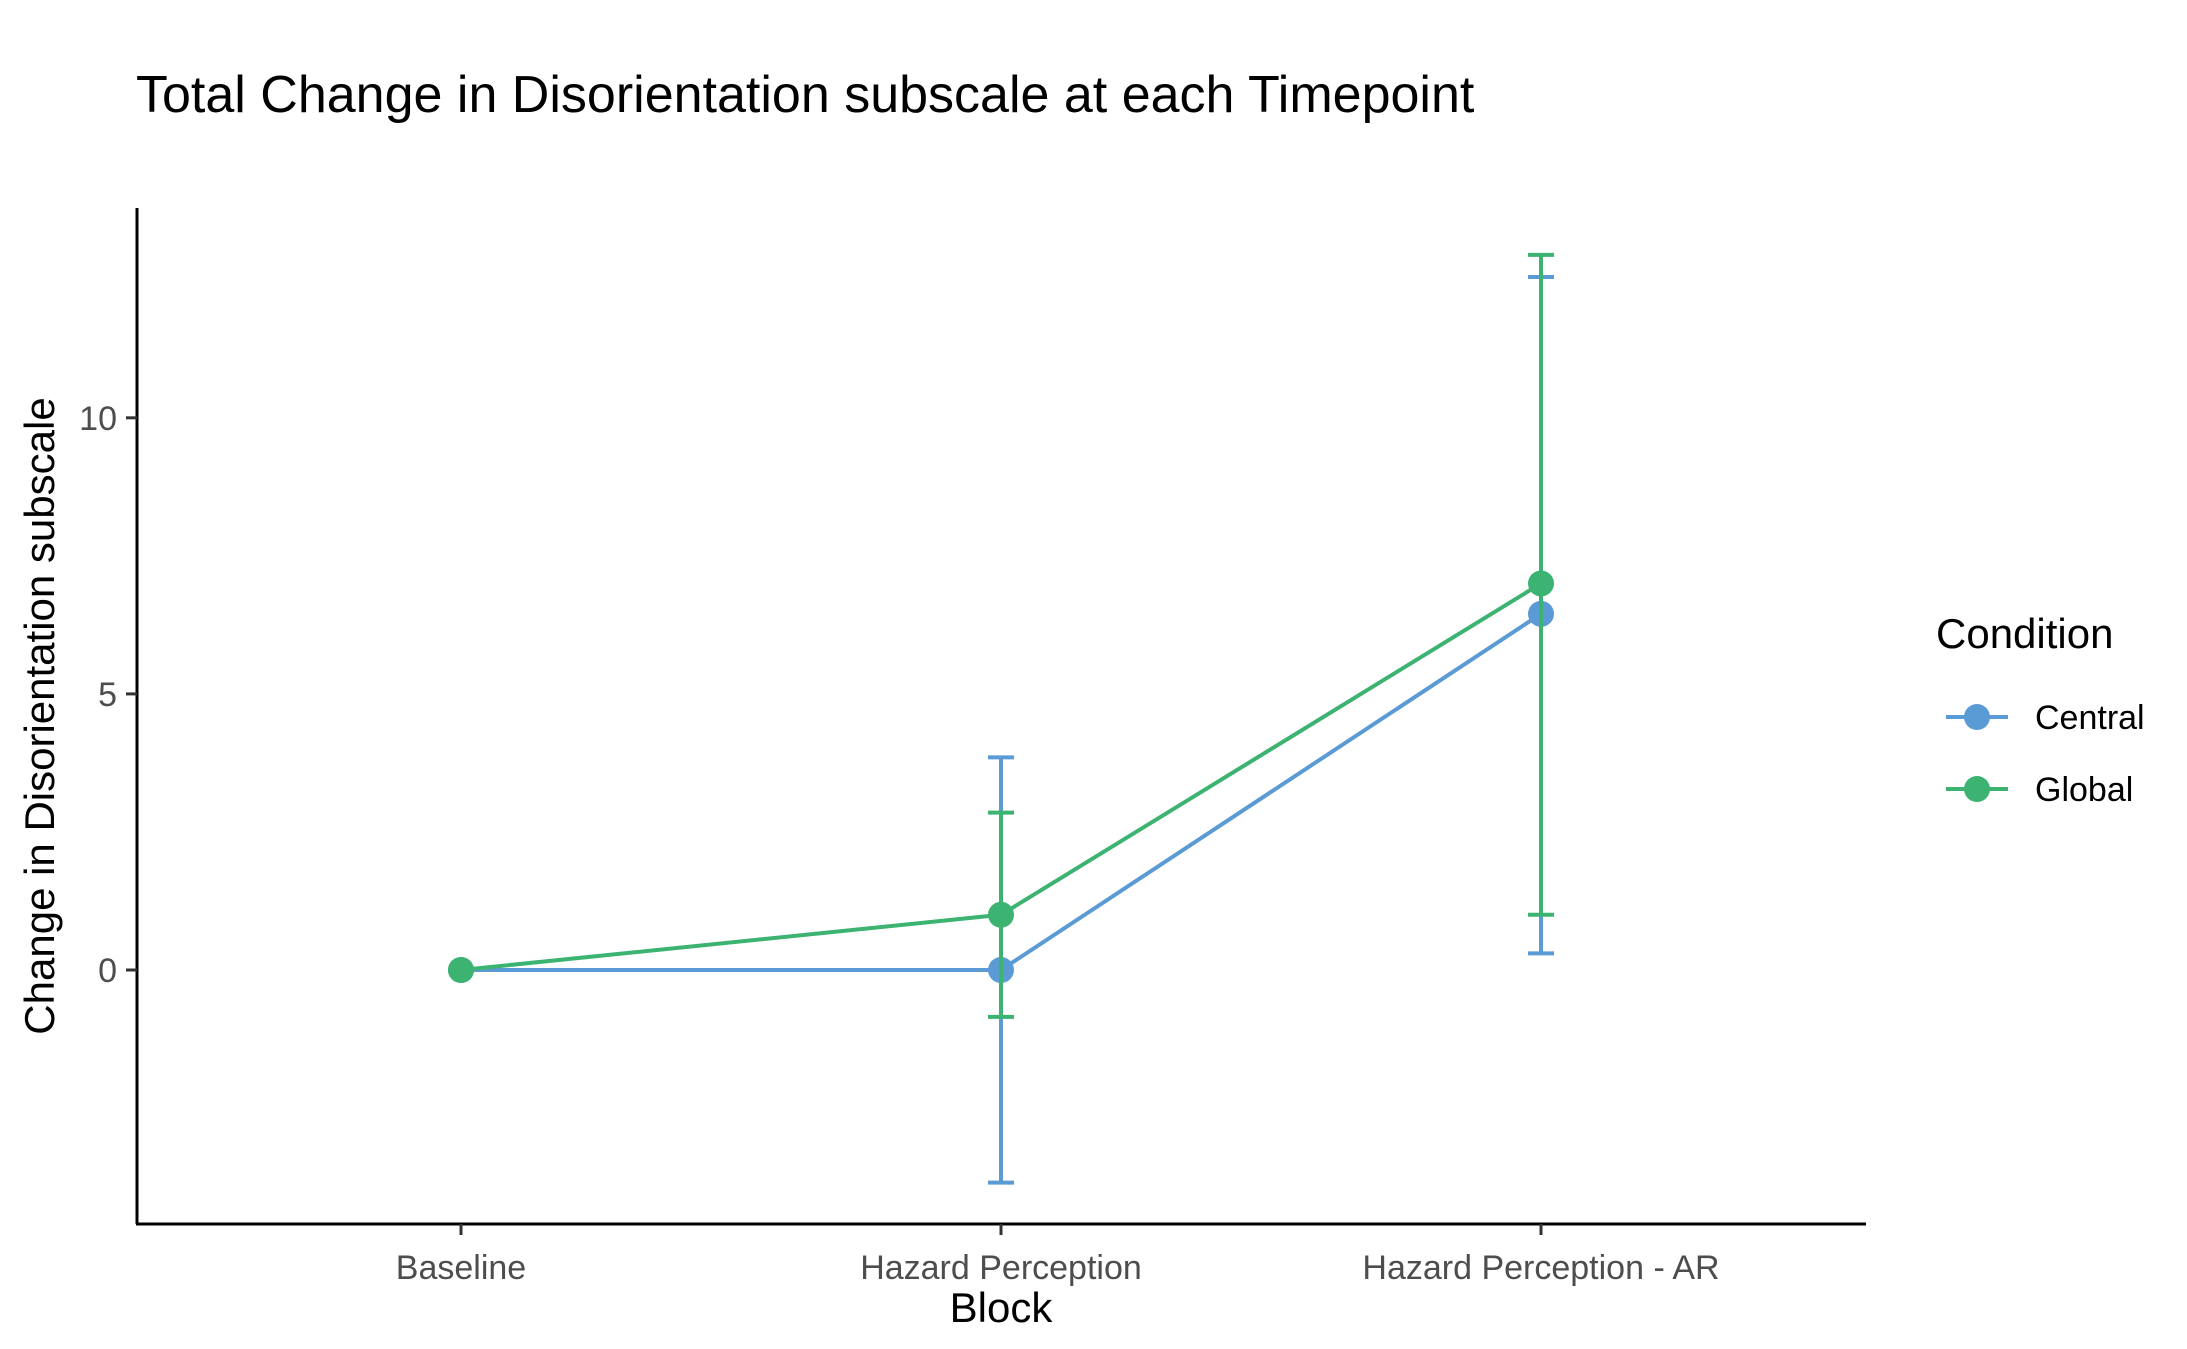  I want to click on legend-items: Central Global, so click(2045, 754).